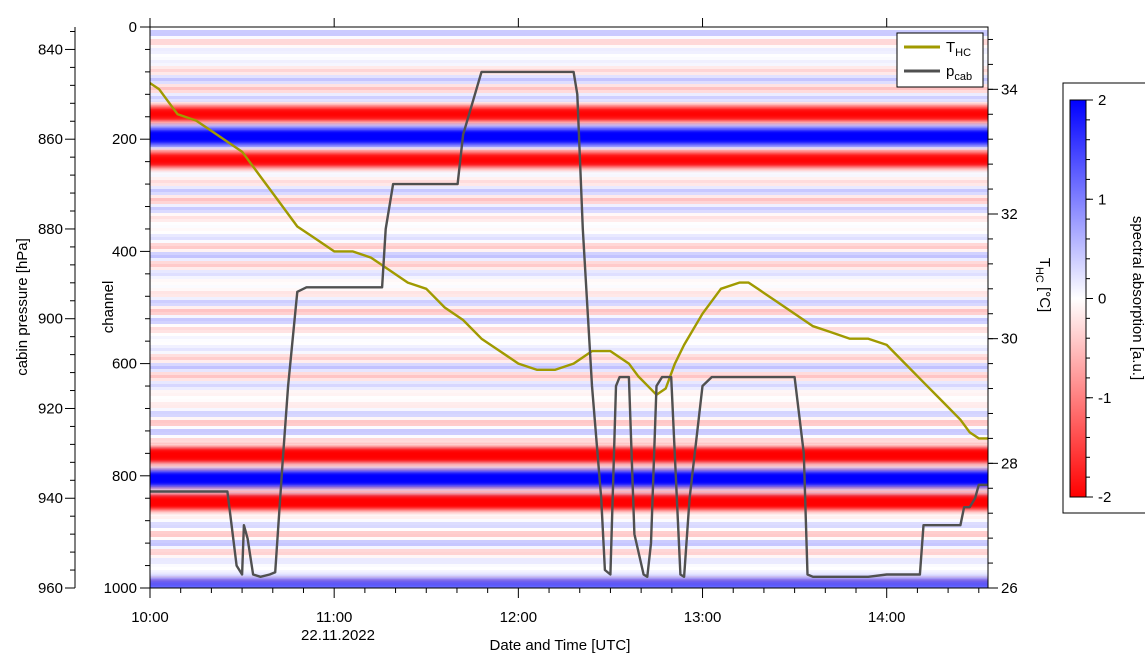 The width and height of the screenshot is (1145, 655). What do you see at coordinates (1039, 275) in the screenshot?
I see `temperature-axis-title-sub: HC` at bounding box center [1039, 275].